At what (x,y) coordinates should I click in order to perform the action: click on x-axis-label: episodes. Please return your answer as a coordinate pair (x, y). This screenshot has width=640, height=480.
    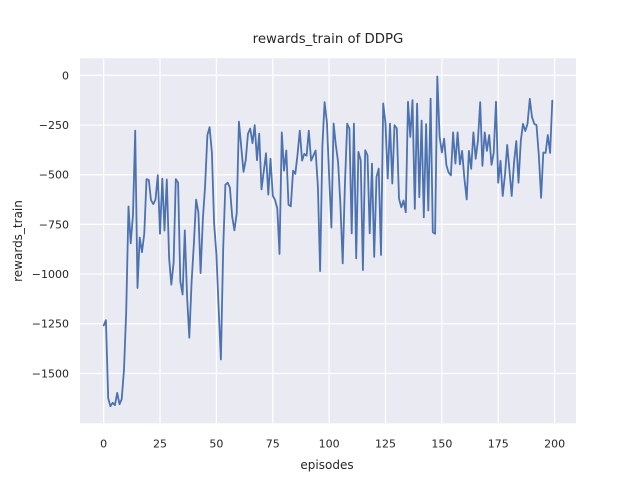
    Looking at the image, I should click on (326, 465).